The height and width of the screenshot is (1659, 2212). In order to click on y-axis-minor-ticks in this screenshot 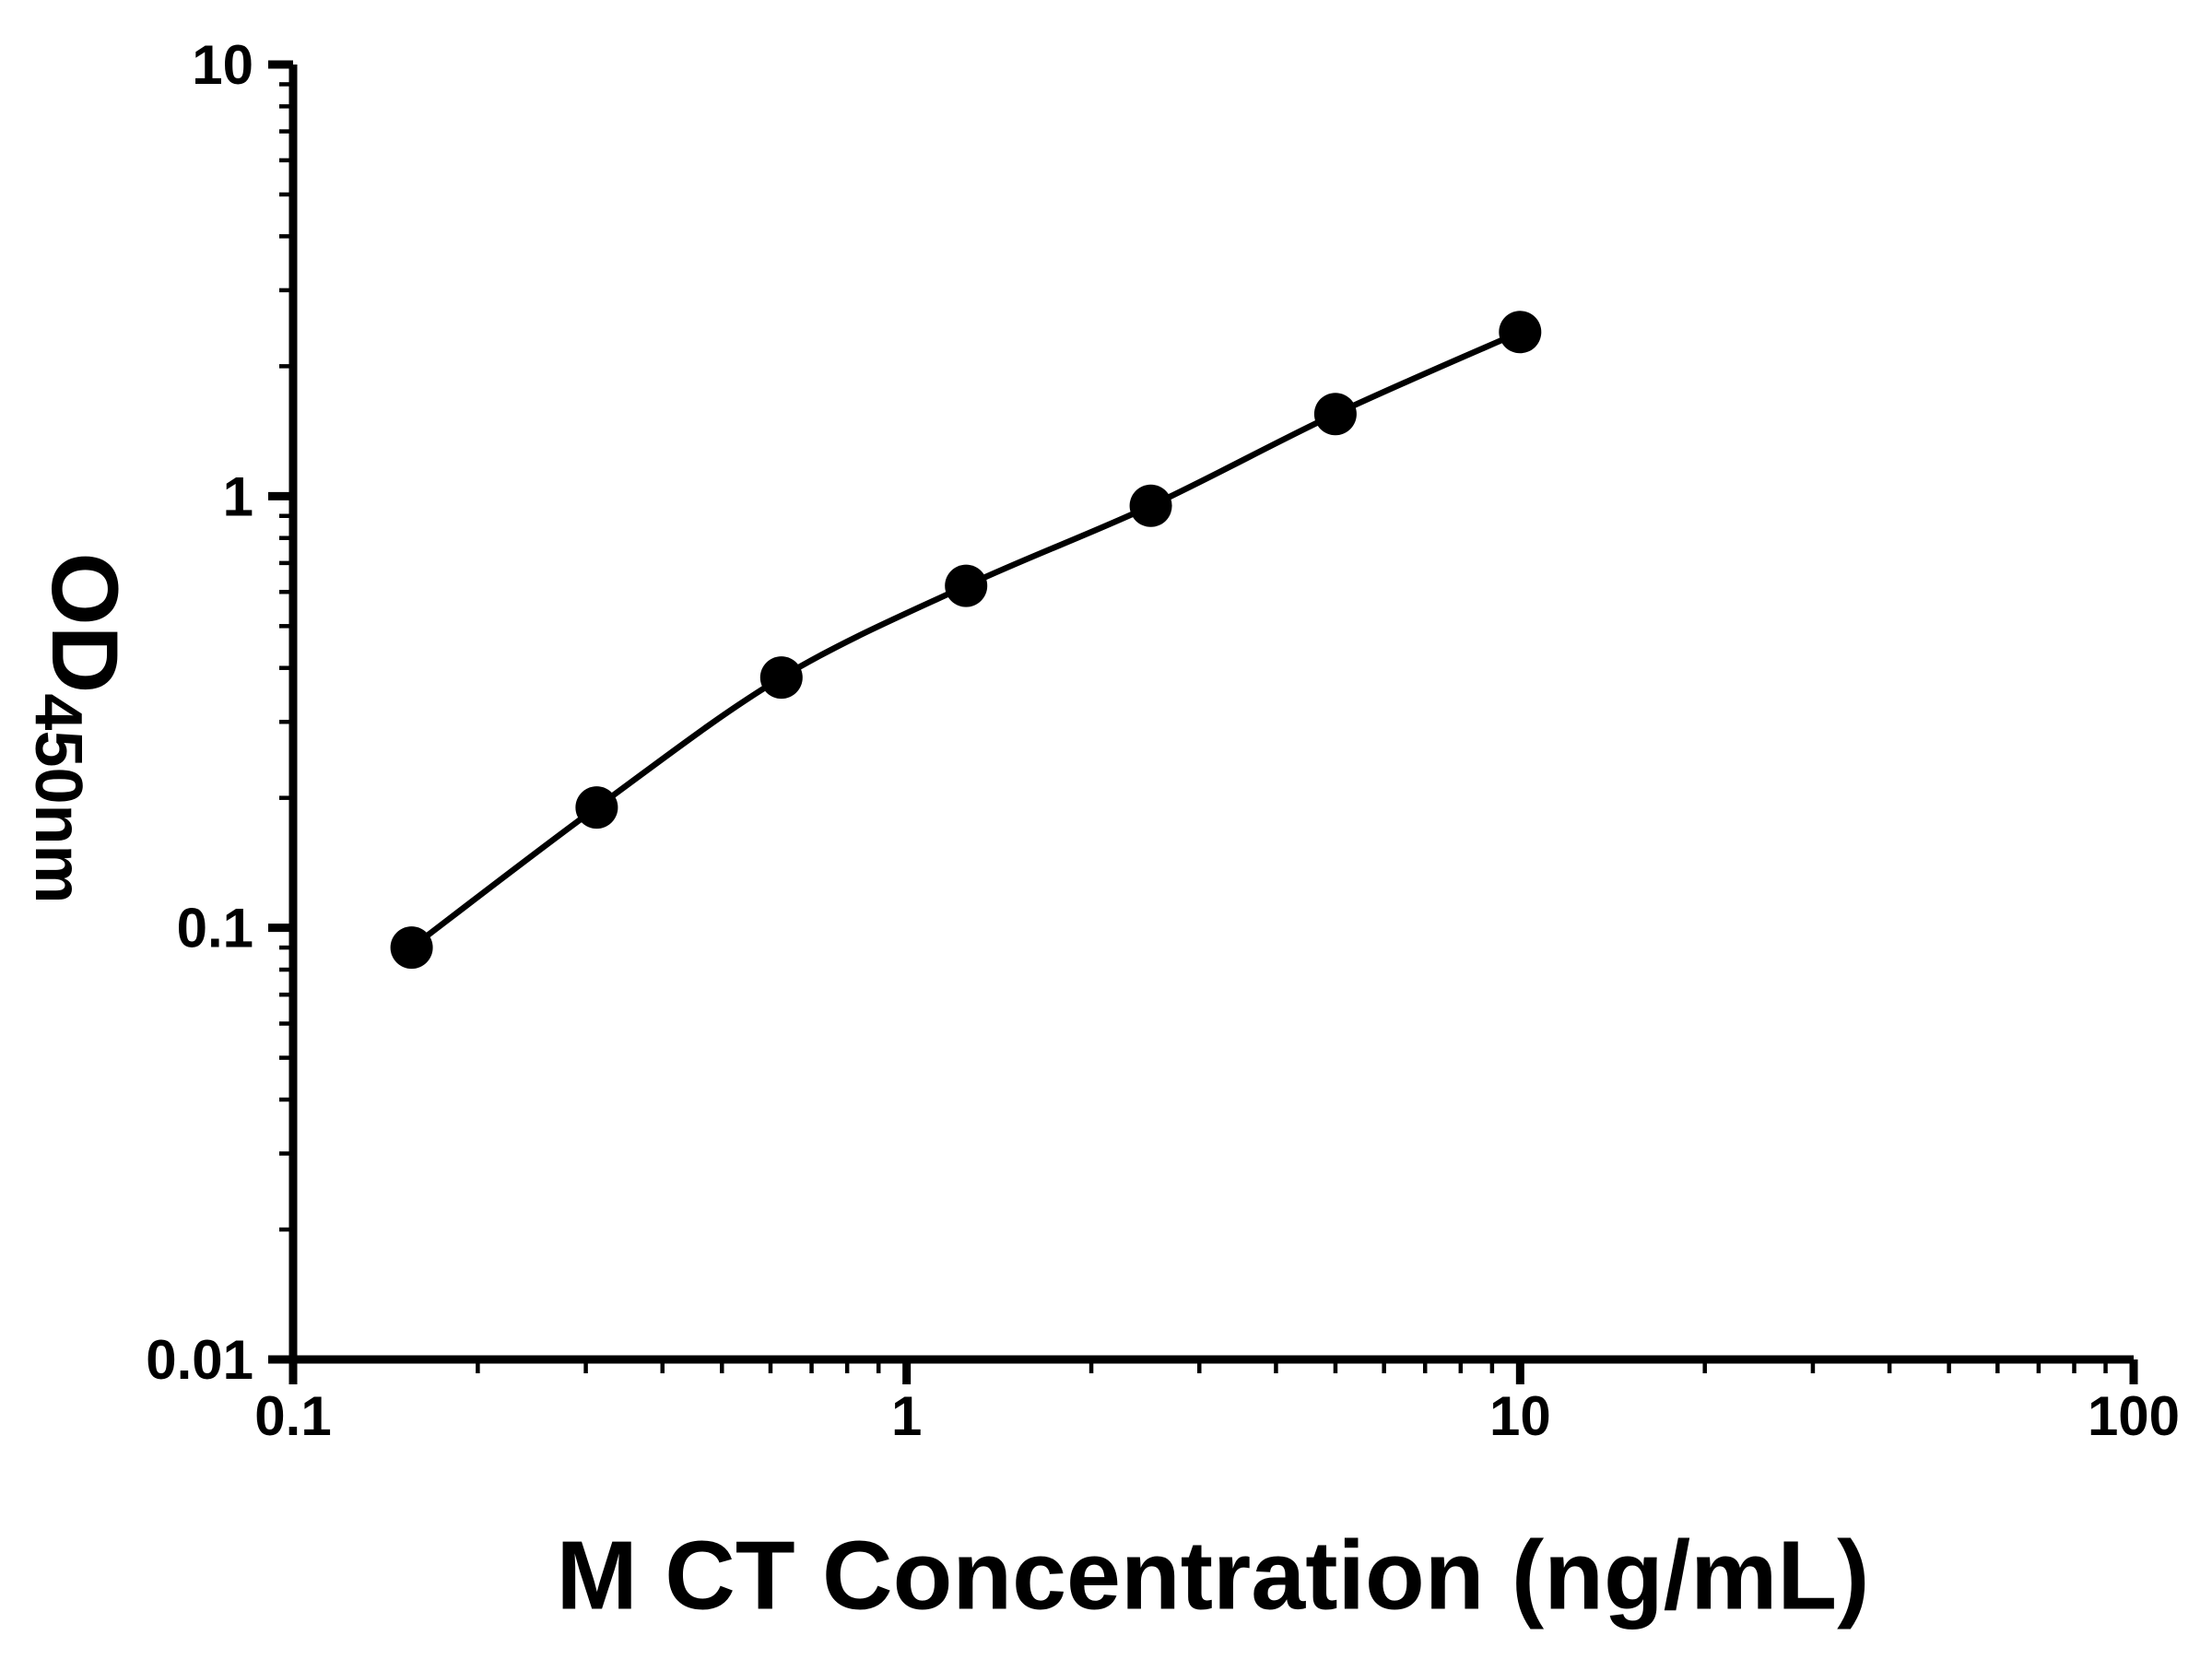, I will do `click(286, 657)`.